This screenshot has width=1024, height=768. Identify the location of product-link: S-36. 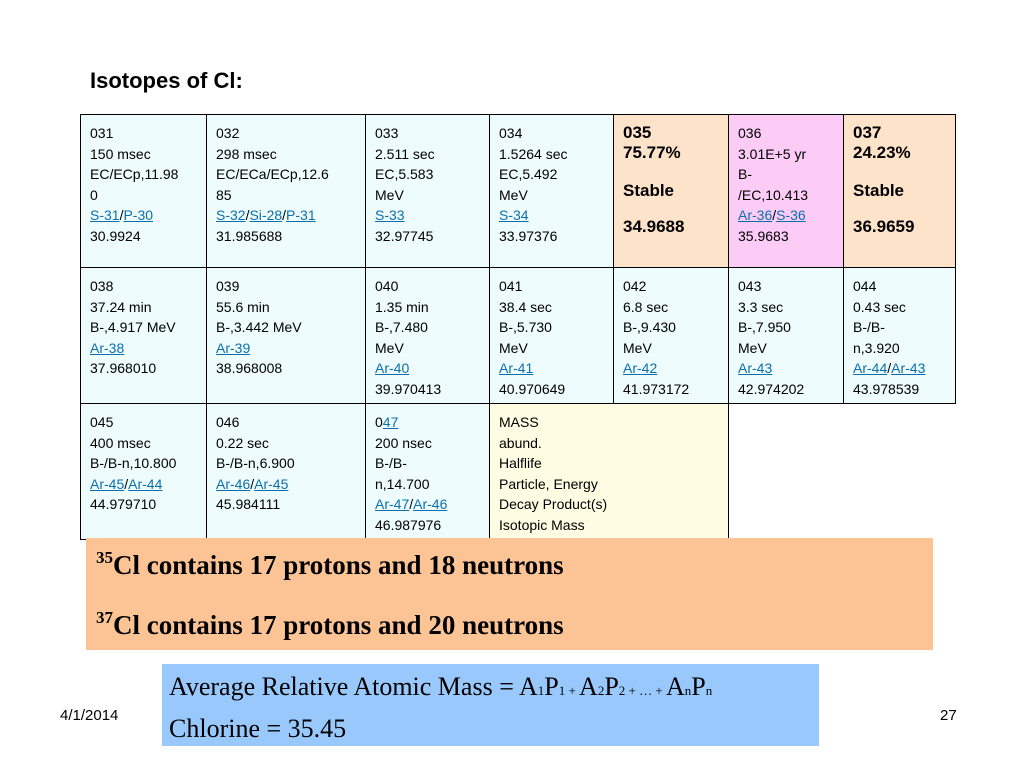
(791, 215).